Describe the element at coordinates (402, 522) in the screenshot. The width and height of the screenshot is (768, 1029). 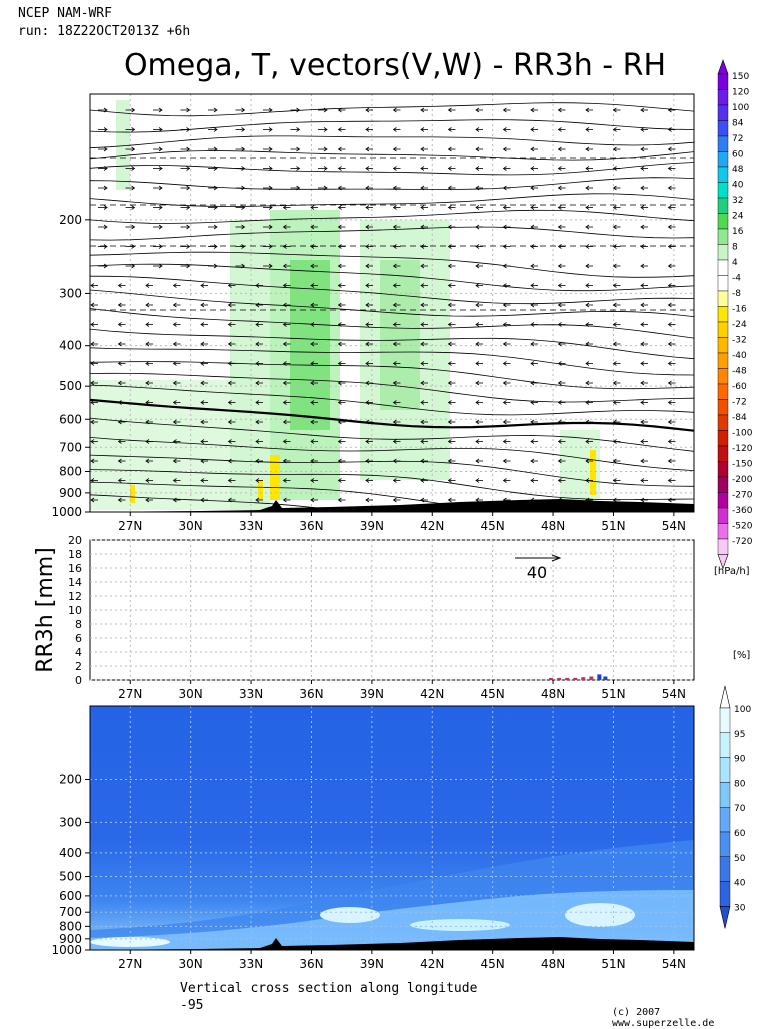
I see `omega-x-axis: 27N 30N 33N 36N 39N 42N 45N 48N 51N 54N` at that location.